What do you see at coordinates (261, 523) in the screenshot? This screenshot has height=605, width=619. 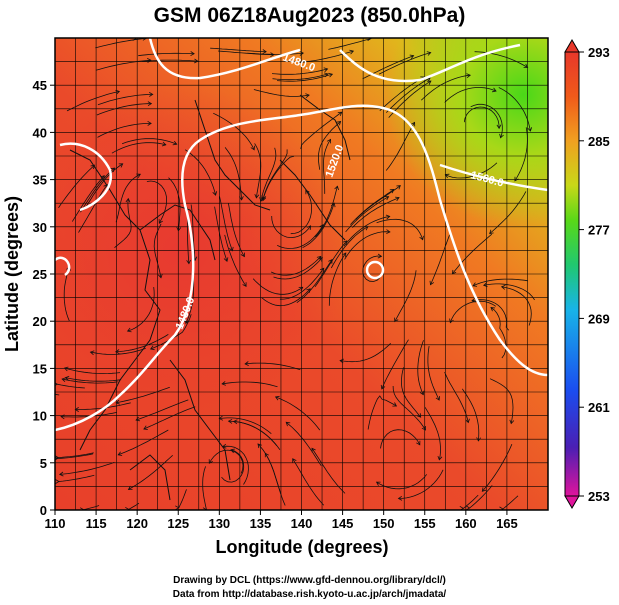 I see `x-tick-label: 135` at bounding box center [261, 523].